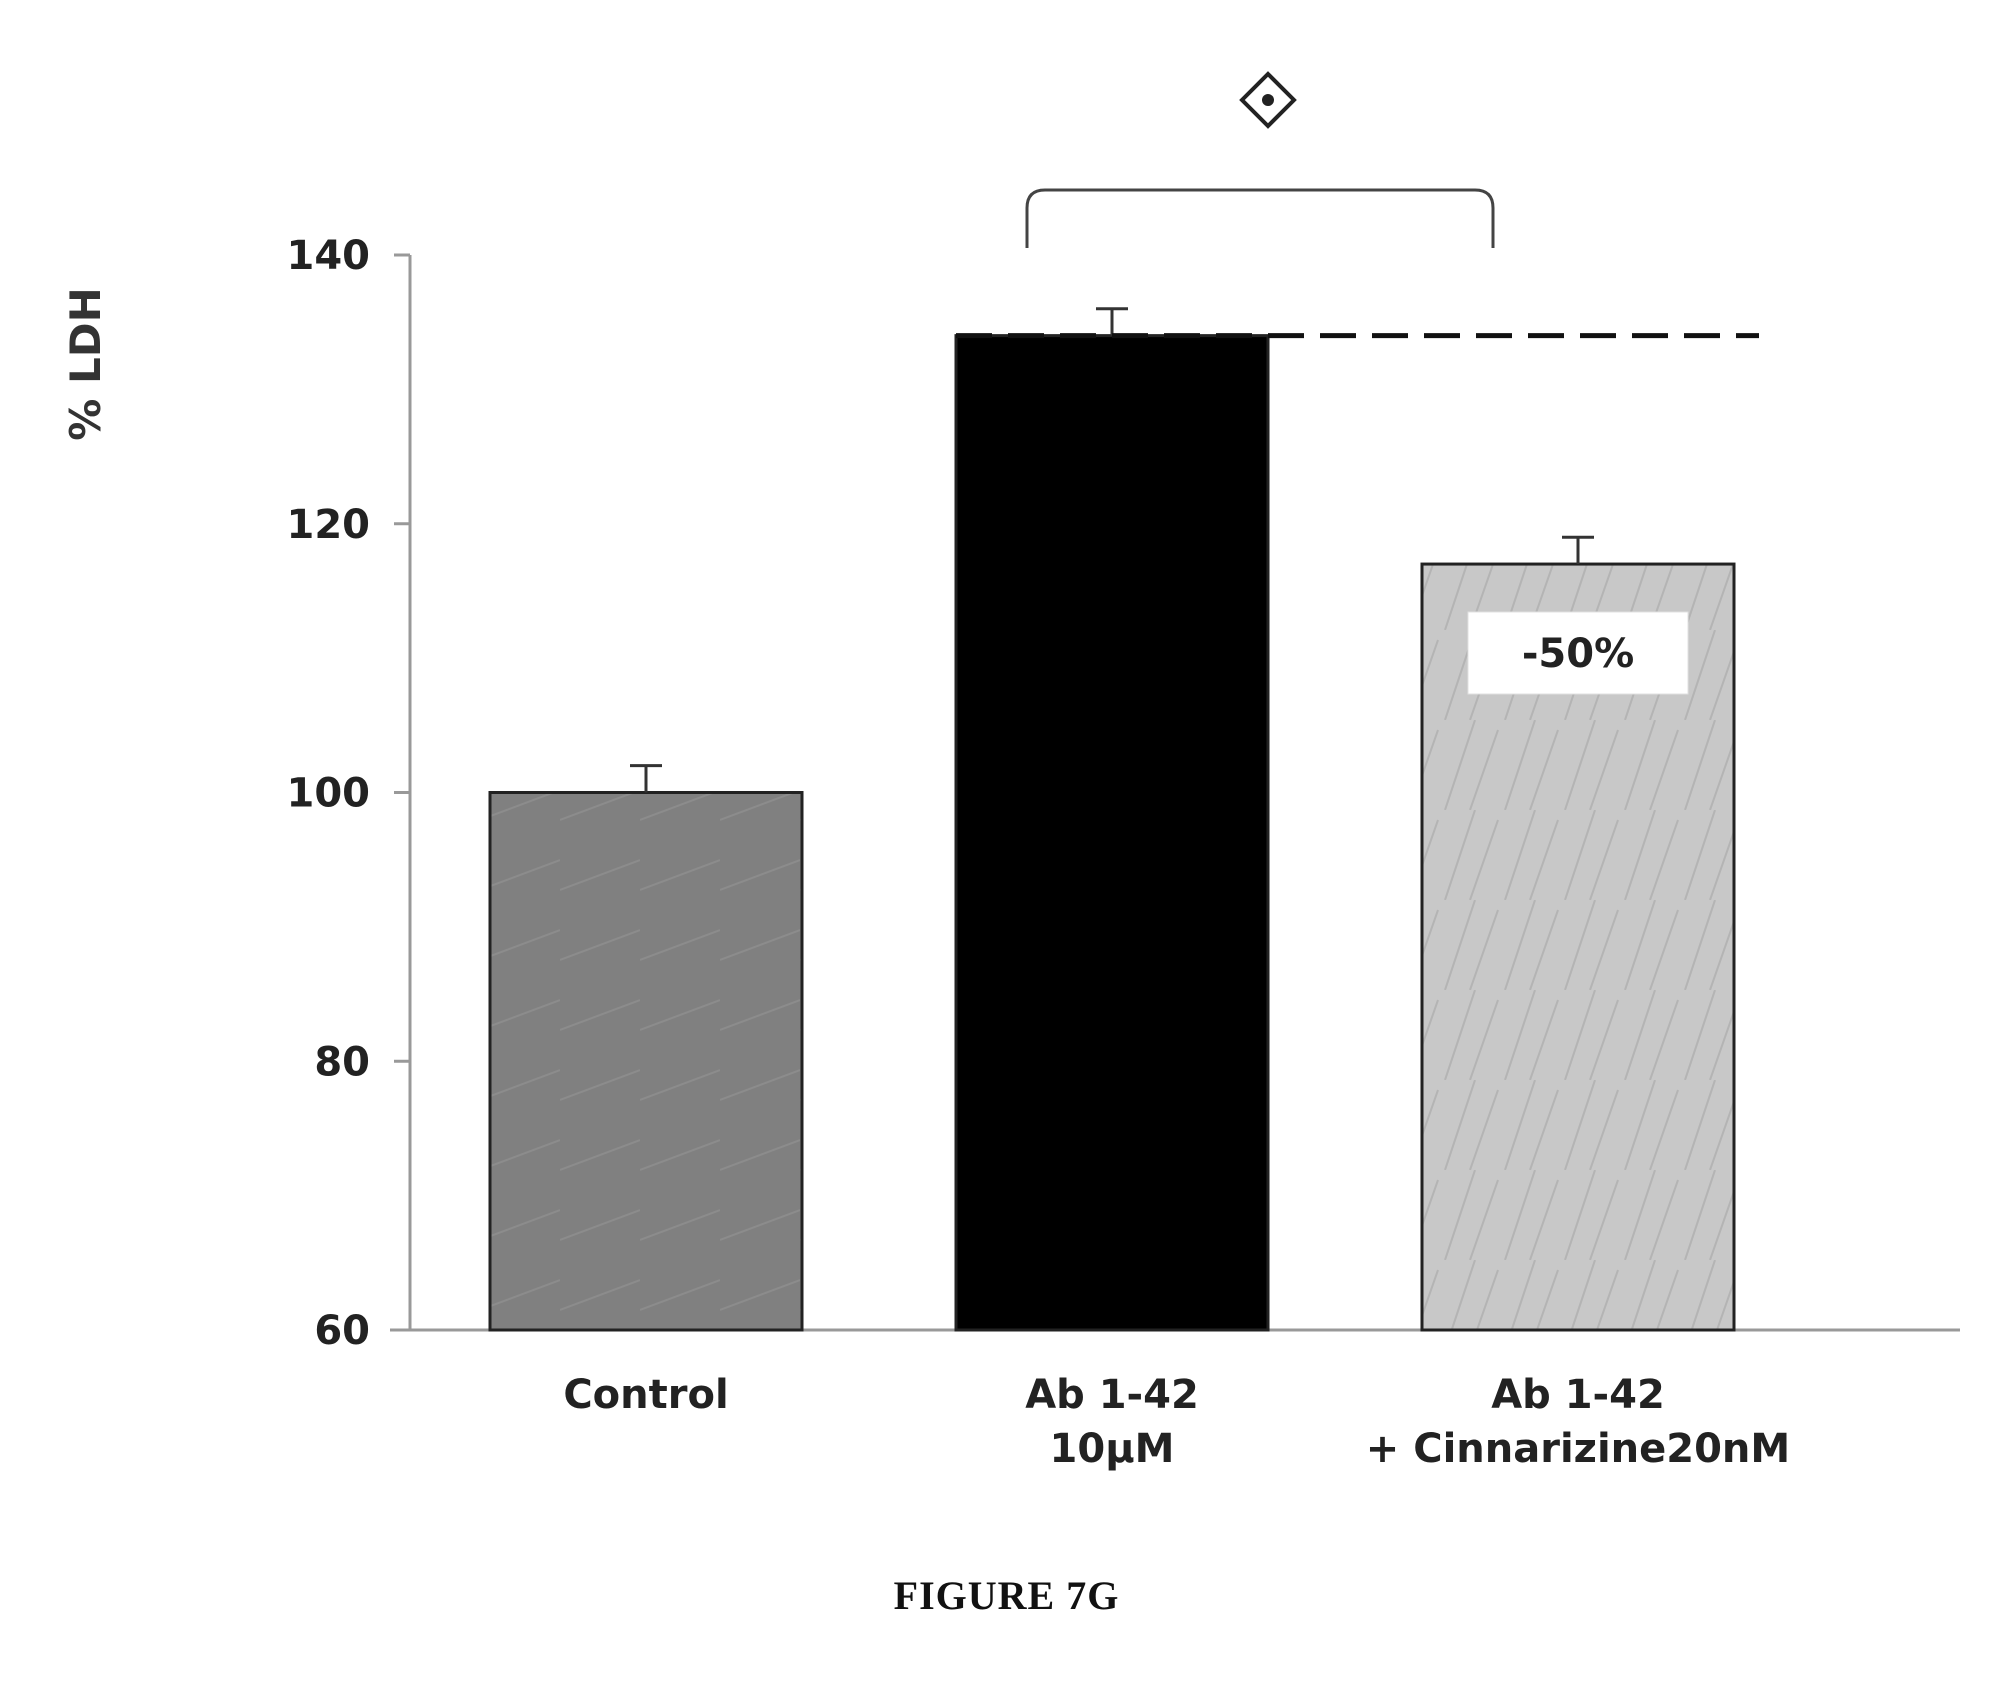 The width and height of the screenshot is (2013, 1695). I want to click on figure-caption: FIGURE 7G, so click(1006, 1595).